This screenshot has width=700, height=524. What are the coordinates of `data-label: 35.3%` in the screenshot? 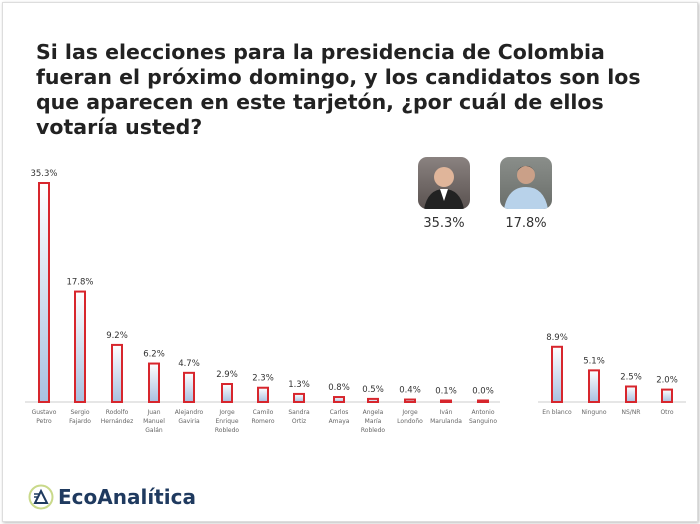 It's located at (43, 174).